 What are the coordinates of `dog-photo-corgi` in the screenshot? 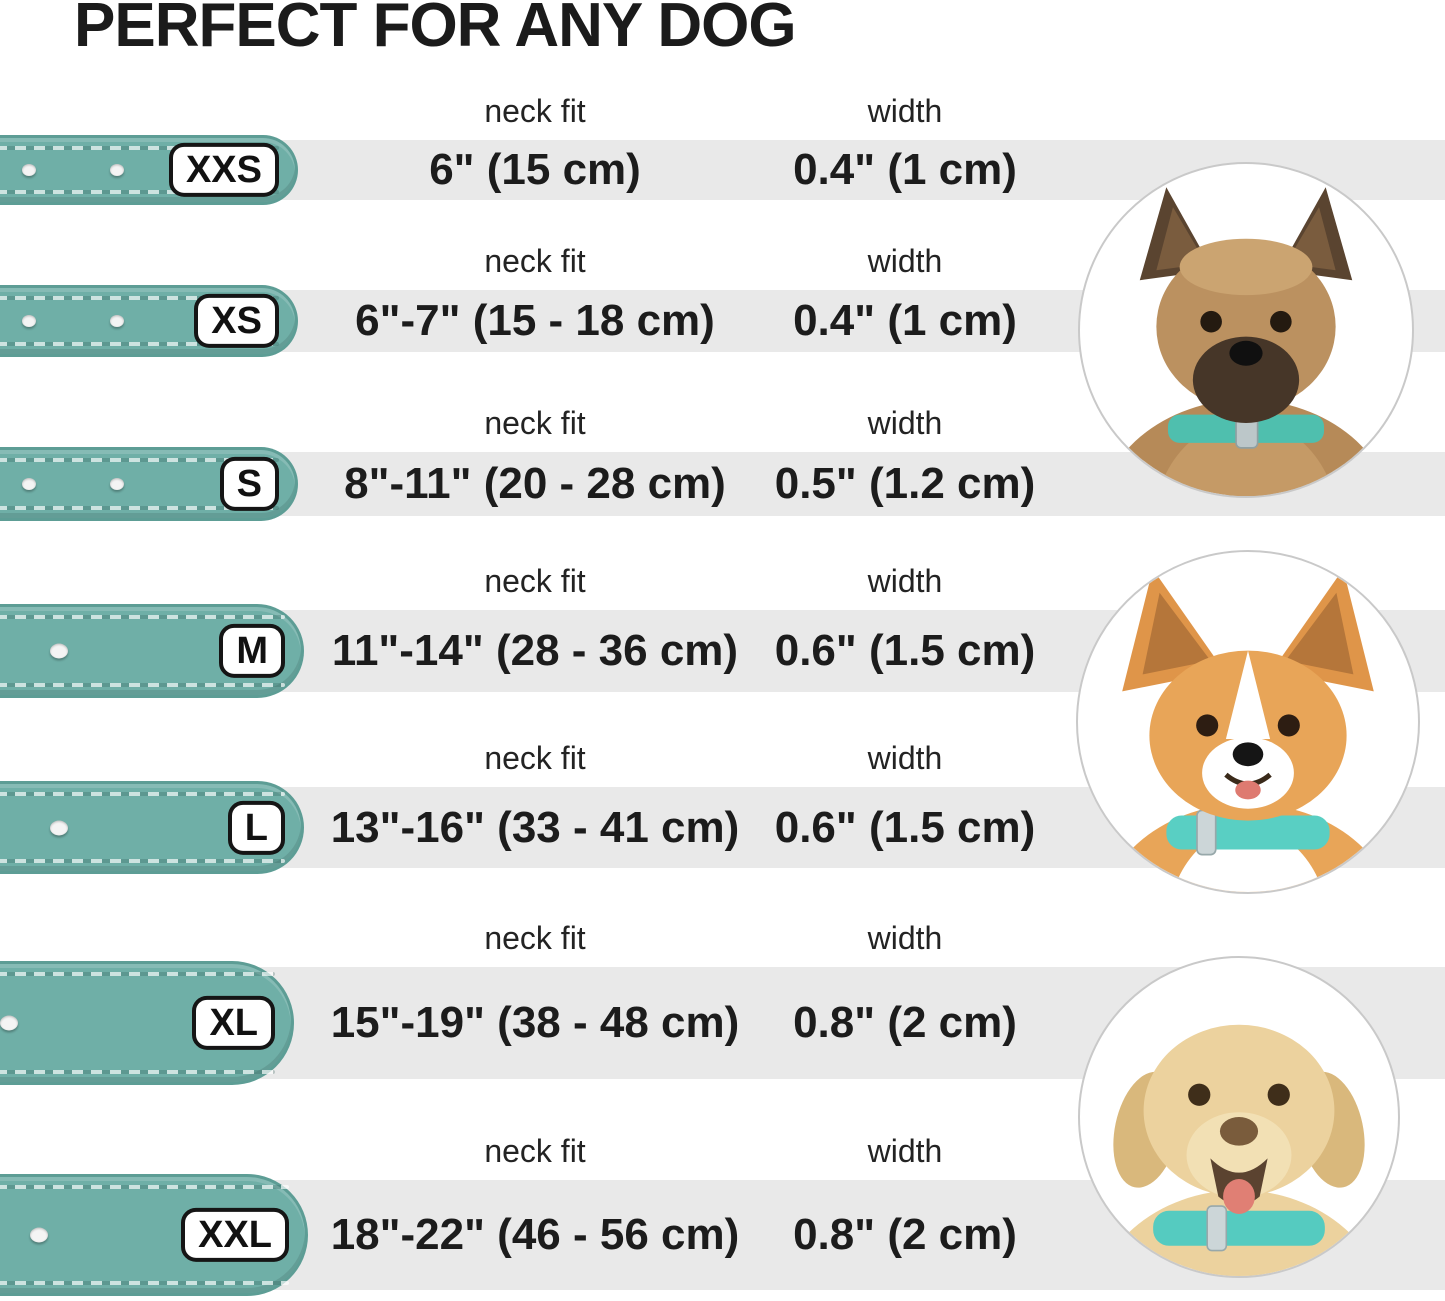 It's located at (1248, 722).